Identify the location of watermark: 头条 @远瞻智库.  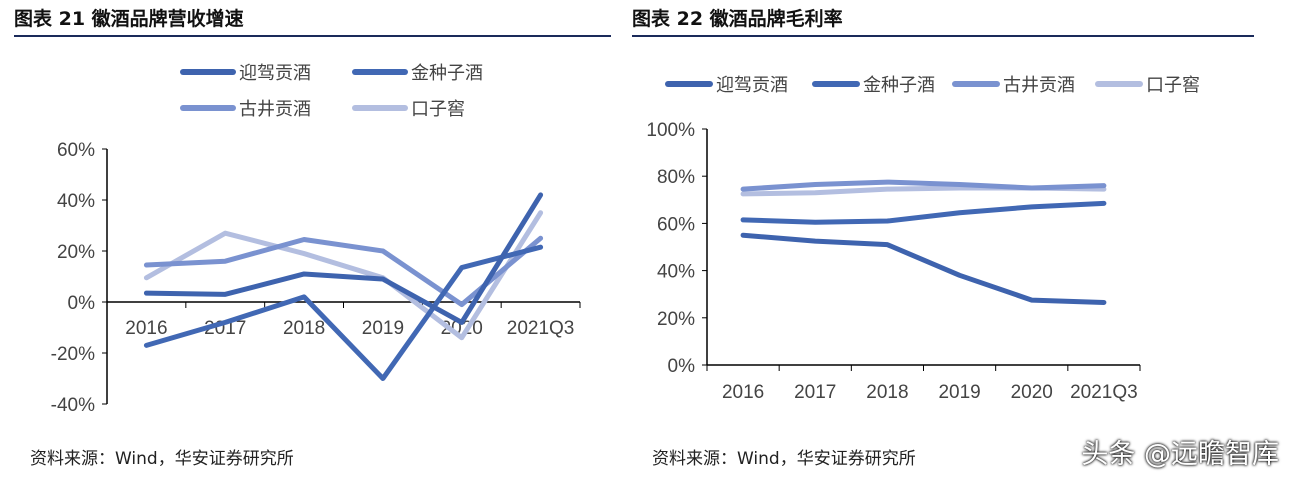
(1180, 454).